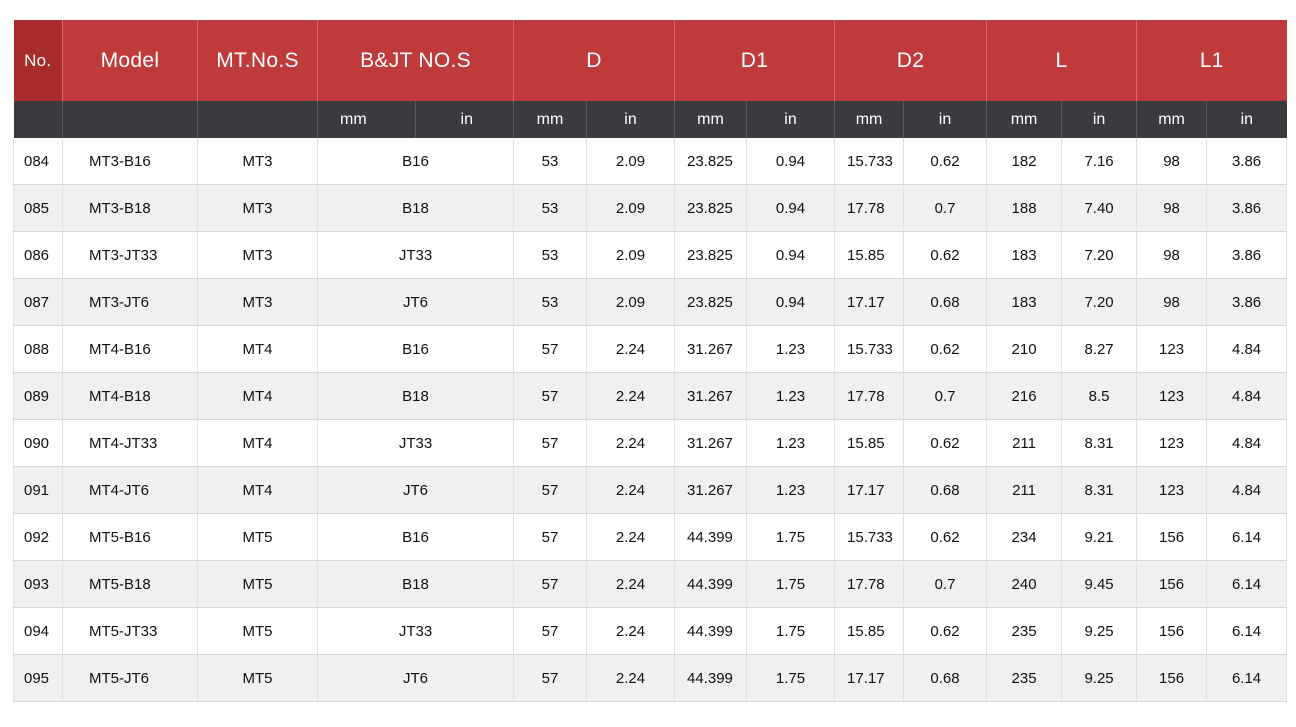 The height and width of the screenshot is (727, 1296). What do you see at coordinates (38, 537) in the screenshot?
I see `cell-no: 092` at bounding box center [38, 537].